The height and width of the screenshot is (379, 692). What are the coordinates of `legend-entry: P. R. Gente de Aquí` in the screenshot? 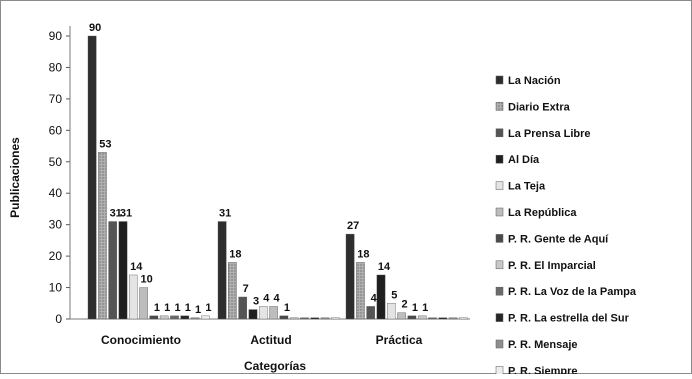 It's located at (558, 239).